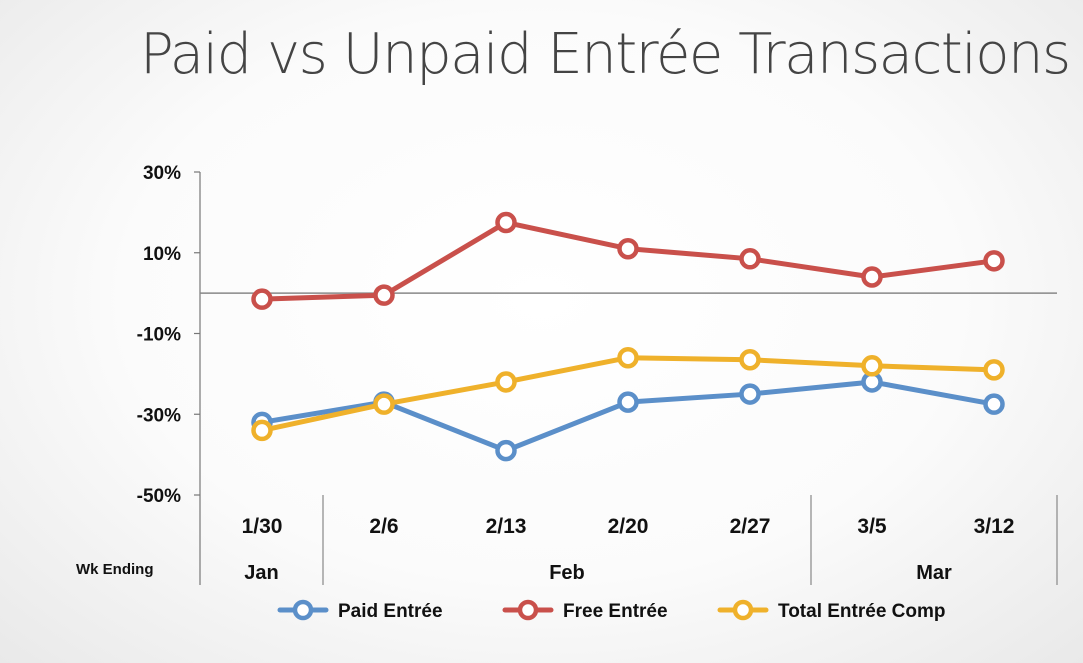 The image size is (1083, 663). What do you see at coordinates (261, 573) in the screenshot?
I see `month-label: Jan` at bounding box center [261, 573].